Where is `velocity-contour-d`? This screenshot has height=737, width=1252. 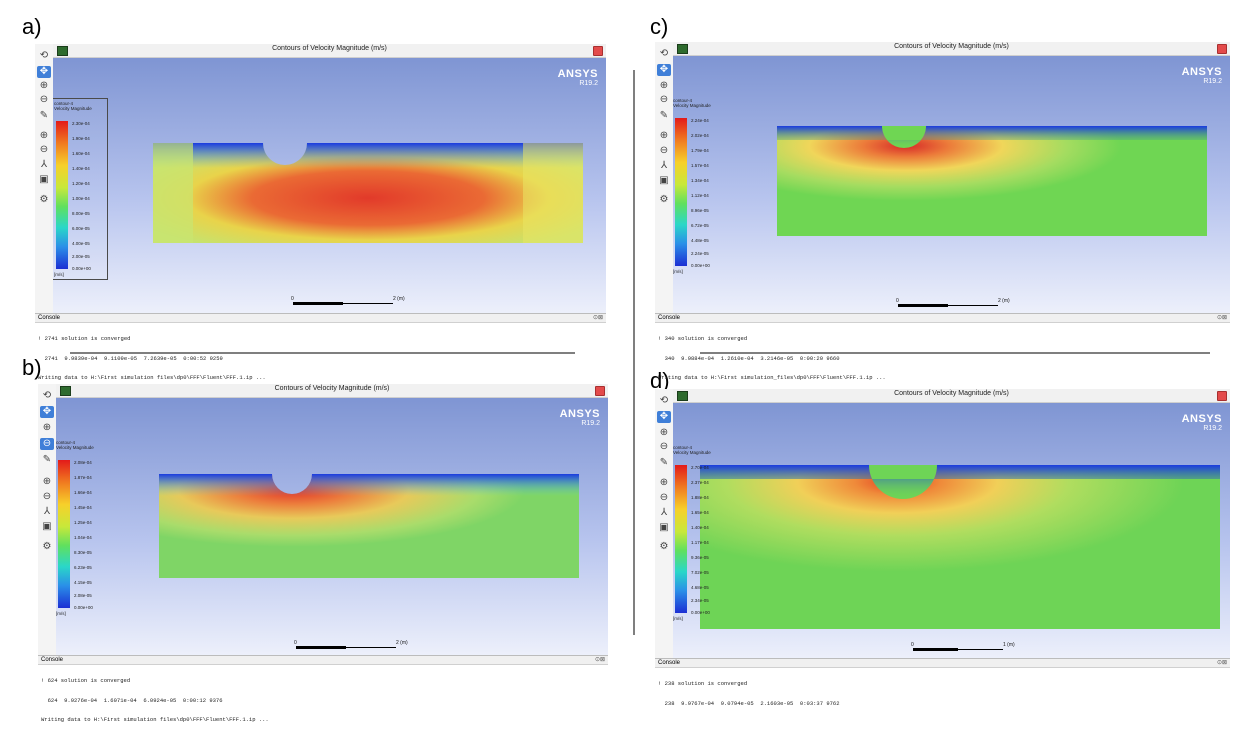
velocity-contour-d is located at coordinates (960, 547).